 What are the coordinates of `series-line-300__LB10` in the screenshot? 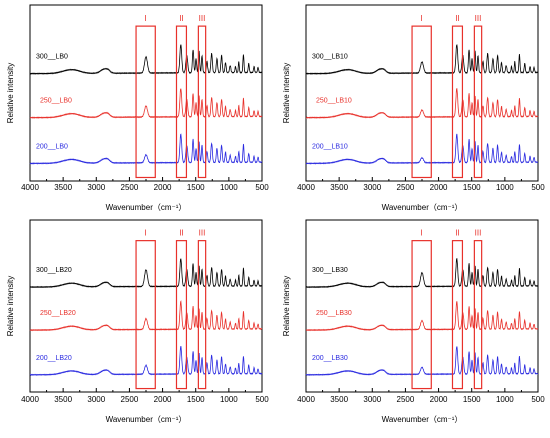 It's located at (422, 59).